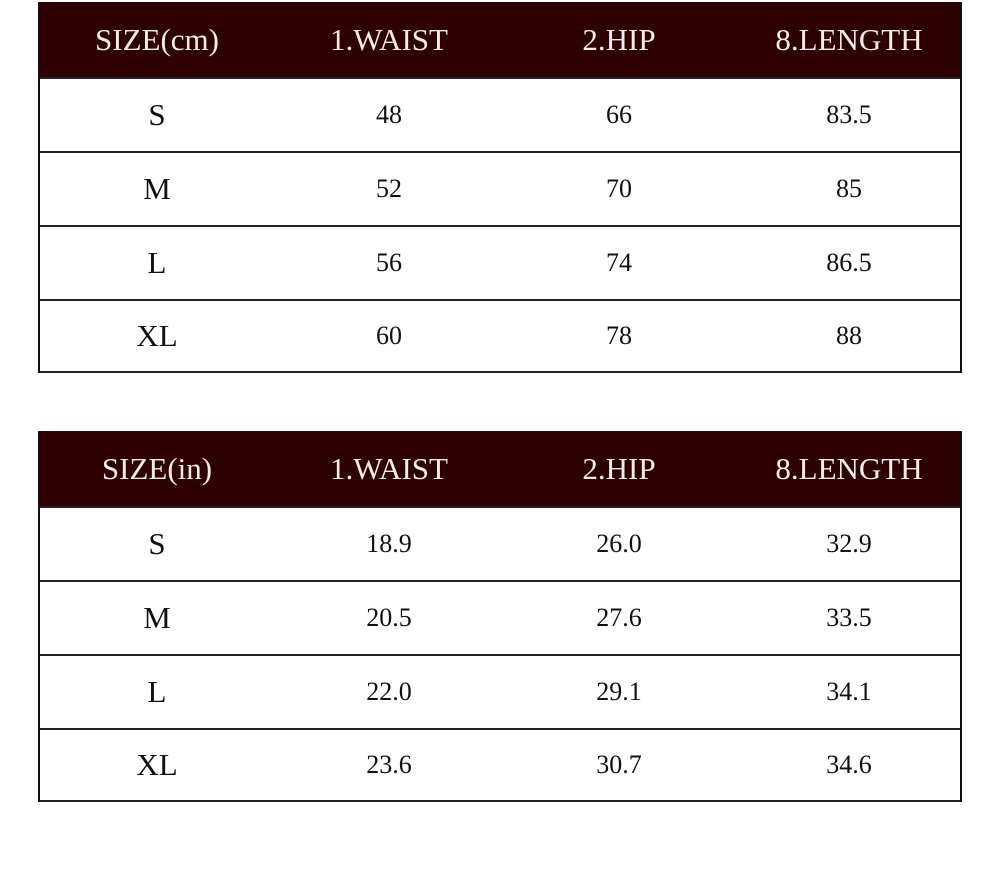 The image size is (1000, 878). Describe the element at coordinates (389, 543) in the screenshot. I see `measurement-cell: 18.9` at that location.